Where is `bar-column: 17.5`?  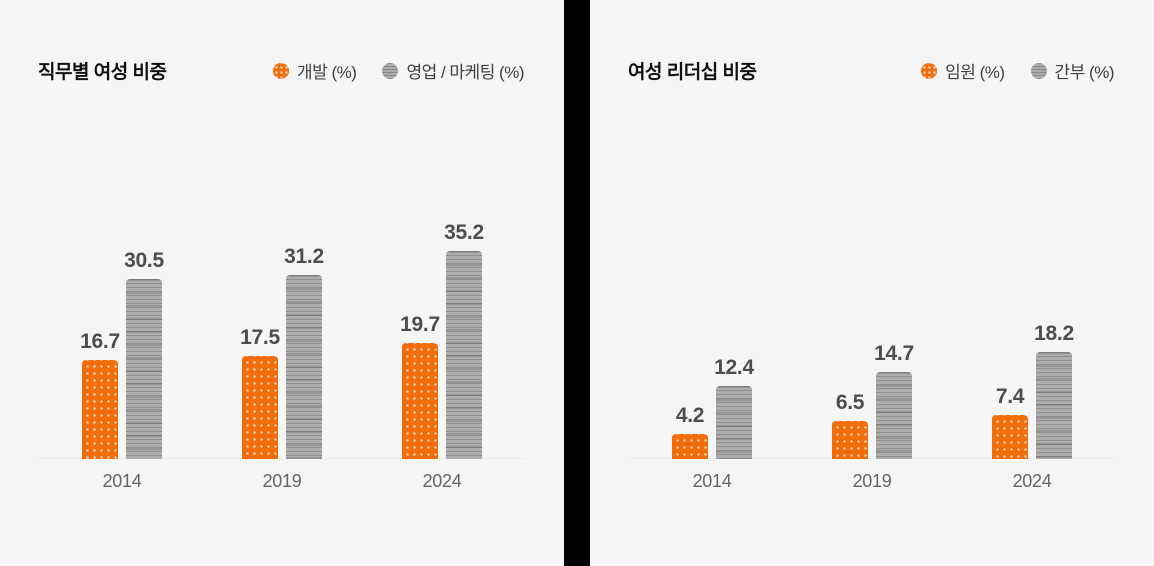 bar-column: 17.5 is located at coordinates (260, 392).